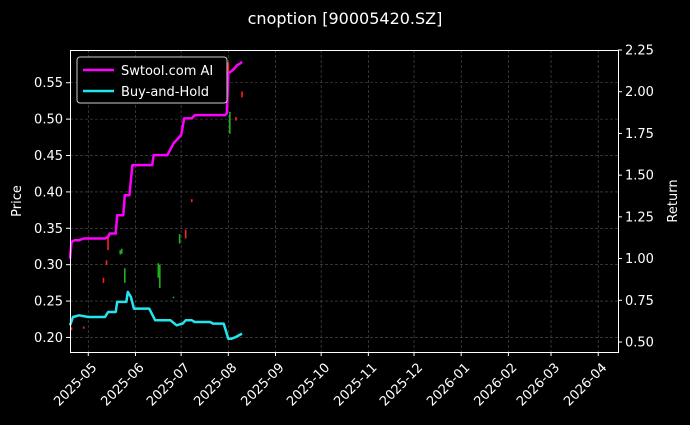 Image resolution: width=690 pixels, height=425 pixels. I want to click on y2-tick-label: 2.00, so click(639, 92).